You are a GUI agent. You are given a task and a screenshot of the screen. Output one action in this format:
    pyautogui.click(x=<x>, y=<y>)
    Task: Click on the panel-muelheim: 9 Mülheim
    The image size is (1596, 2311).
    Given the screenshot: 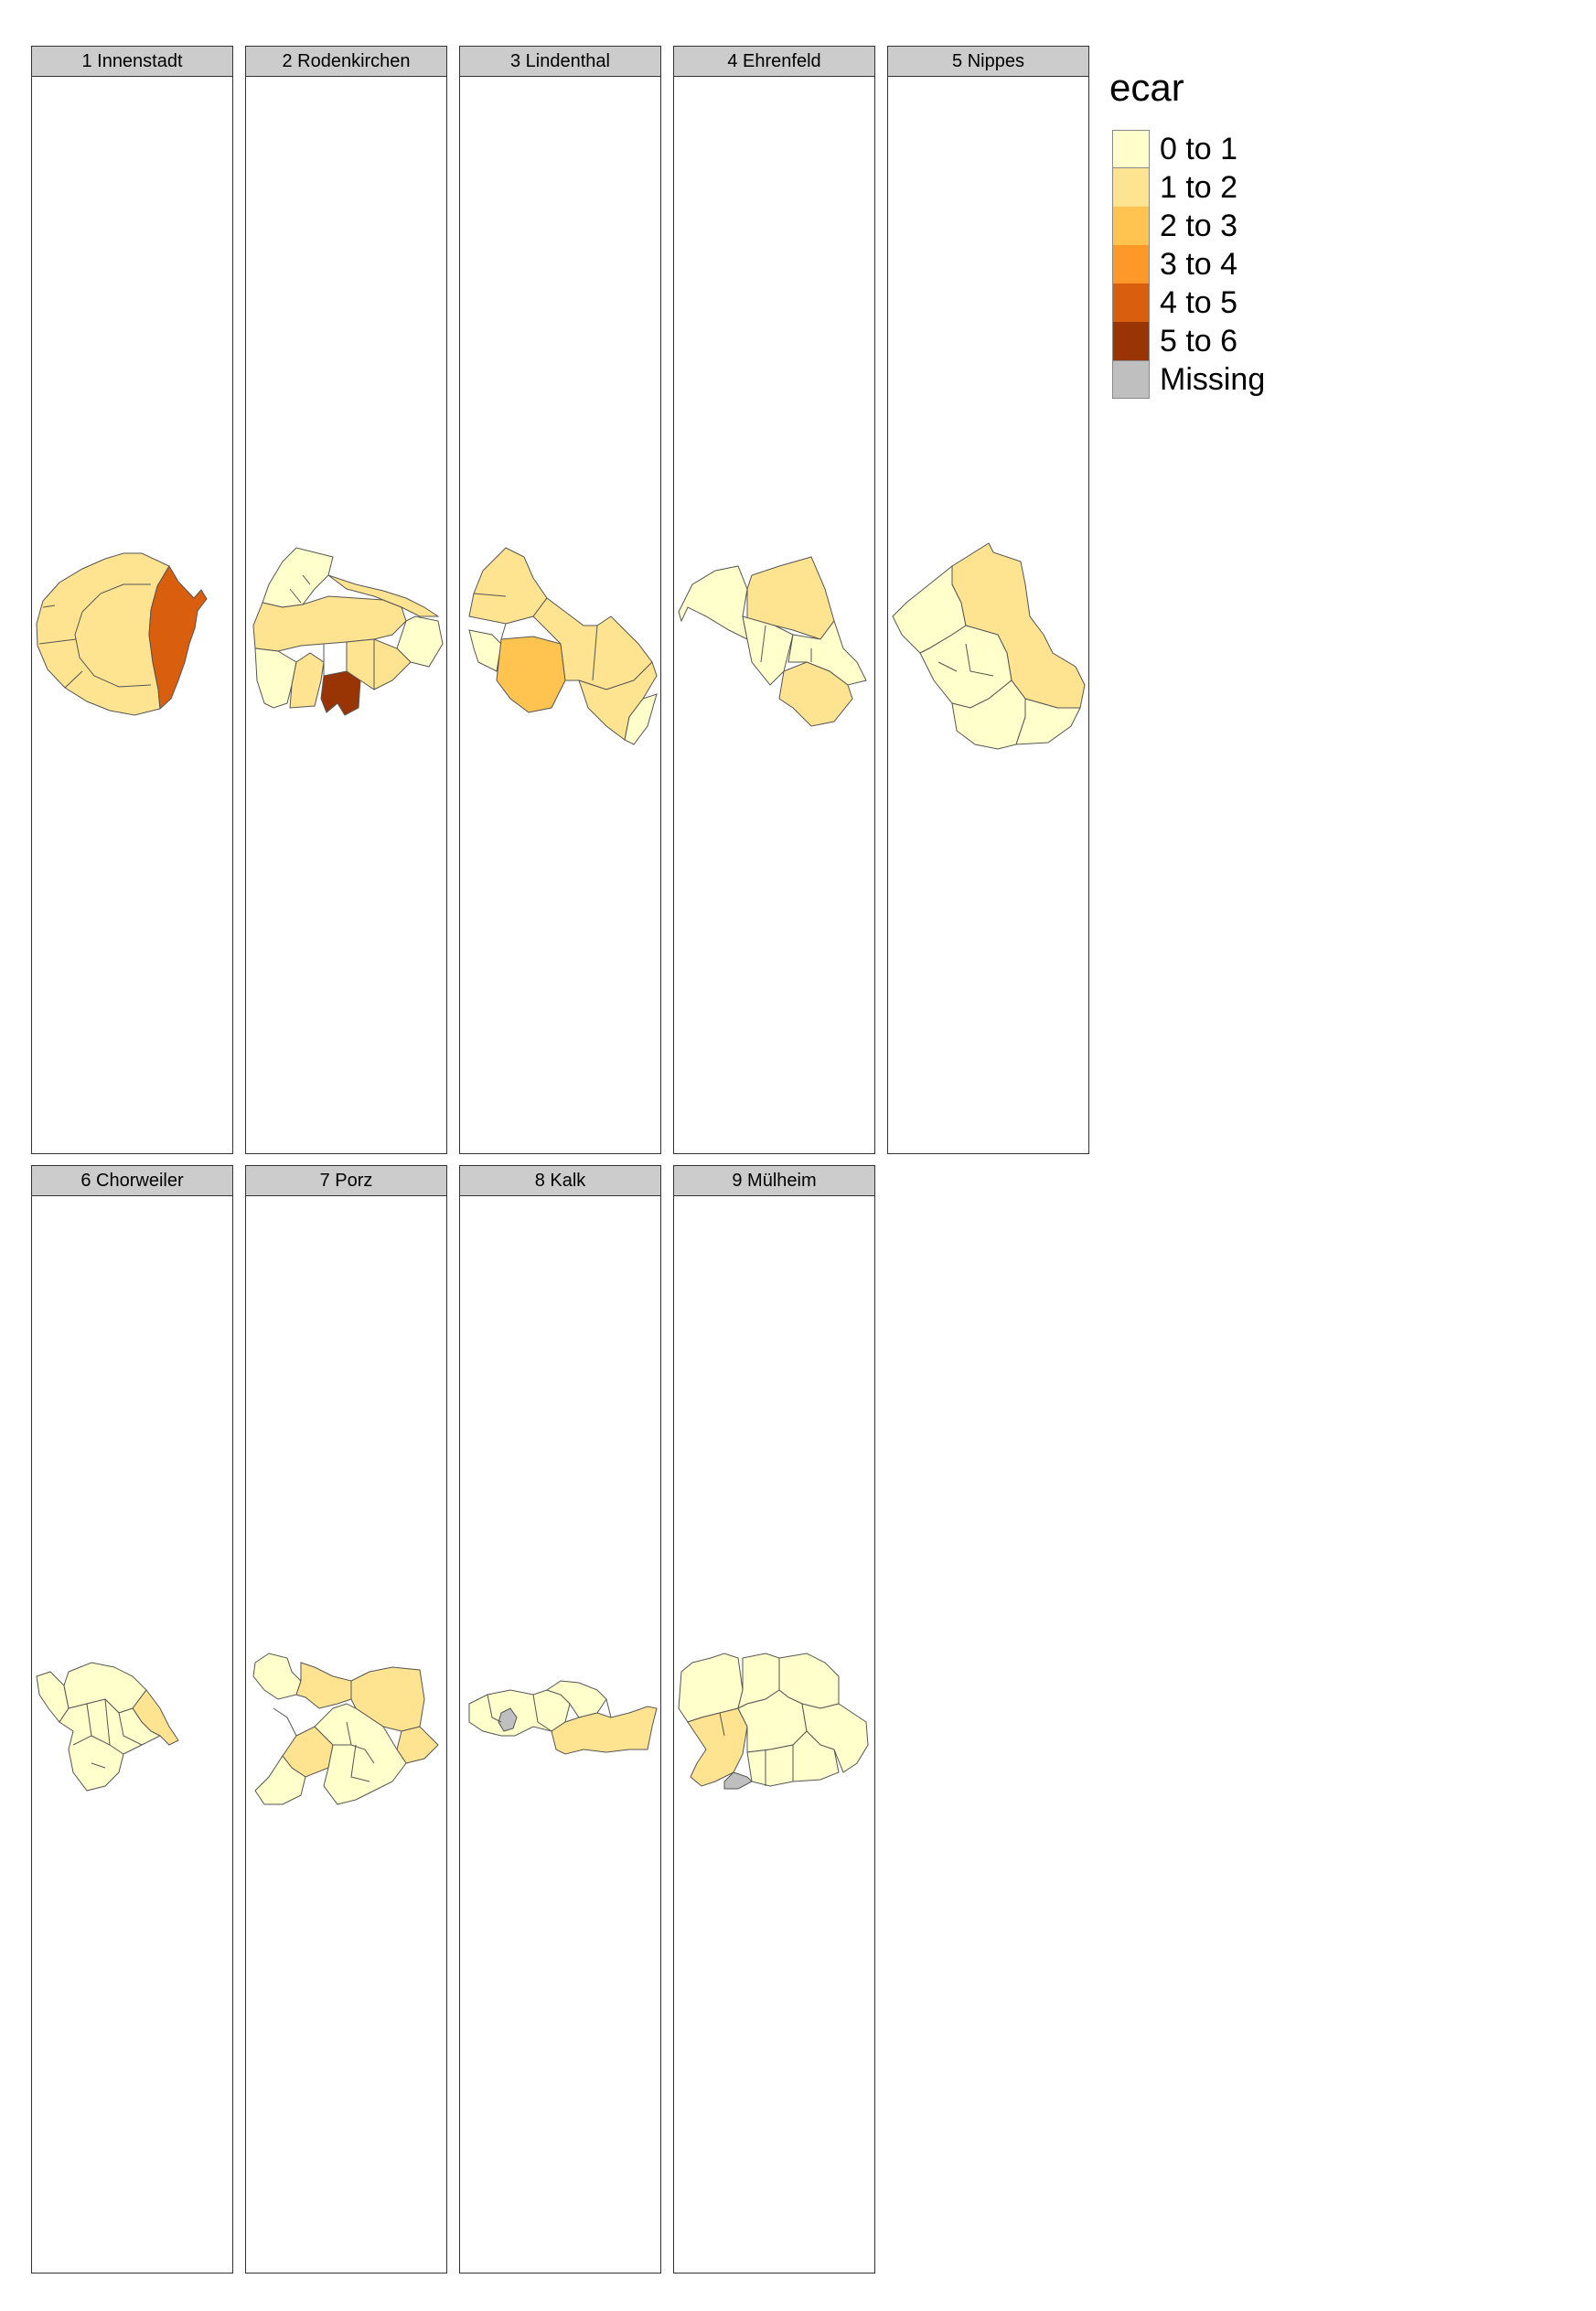 What is the action you would take?
    pyautogui.click(x=774, y=1719)
    